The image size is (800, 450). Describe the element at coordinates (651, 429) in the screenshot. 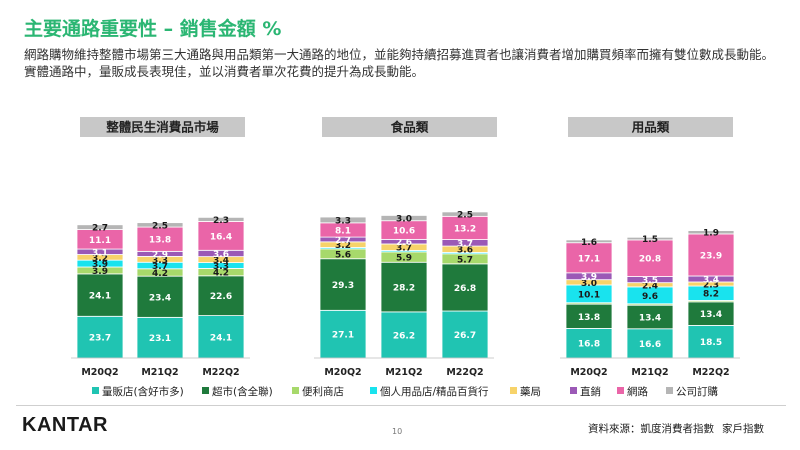

I see `source-label: 資料來源：凱度消費者指數` at that location.